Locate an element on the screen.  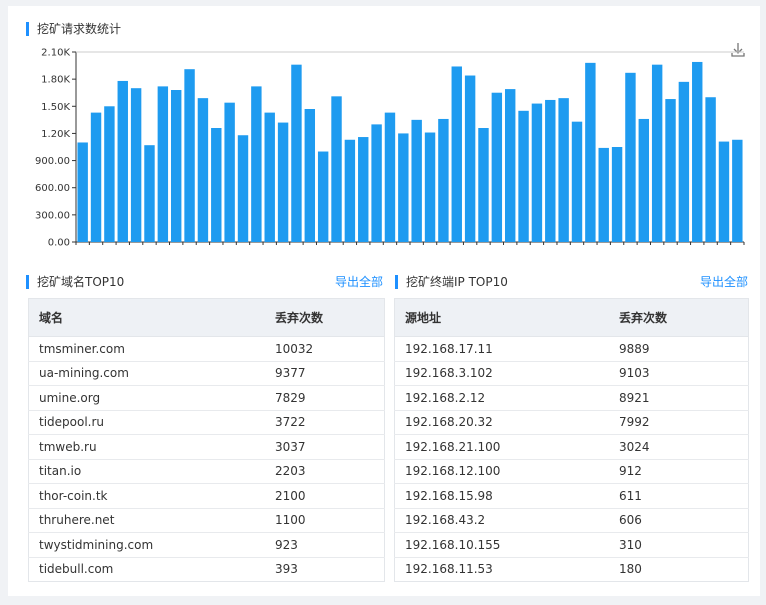
ip-table-row: 192.168.3.102 9103 is located at coordinates (571, 373).